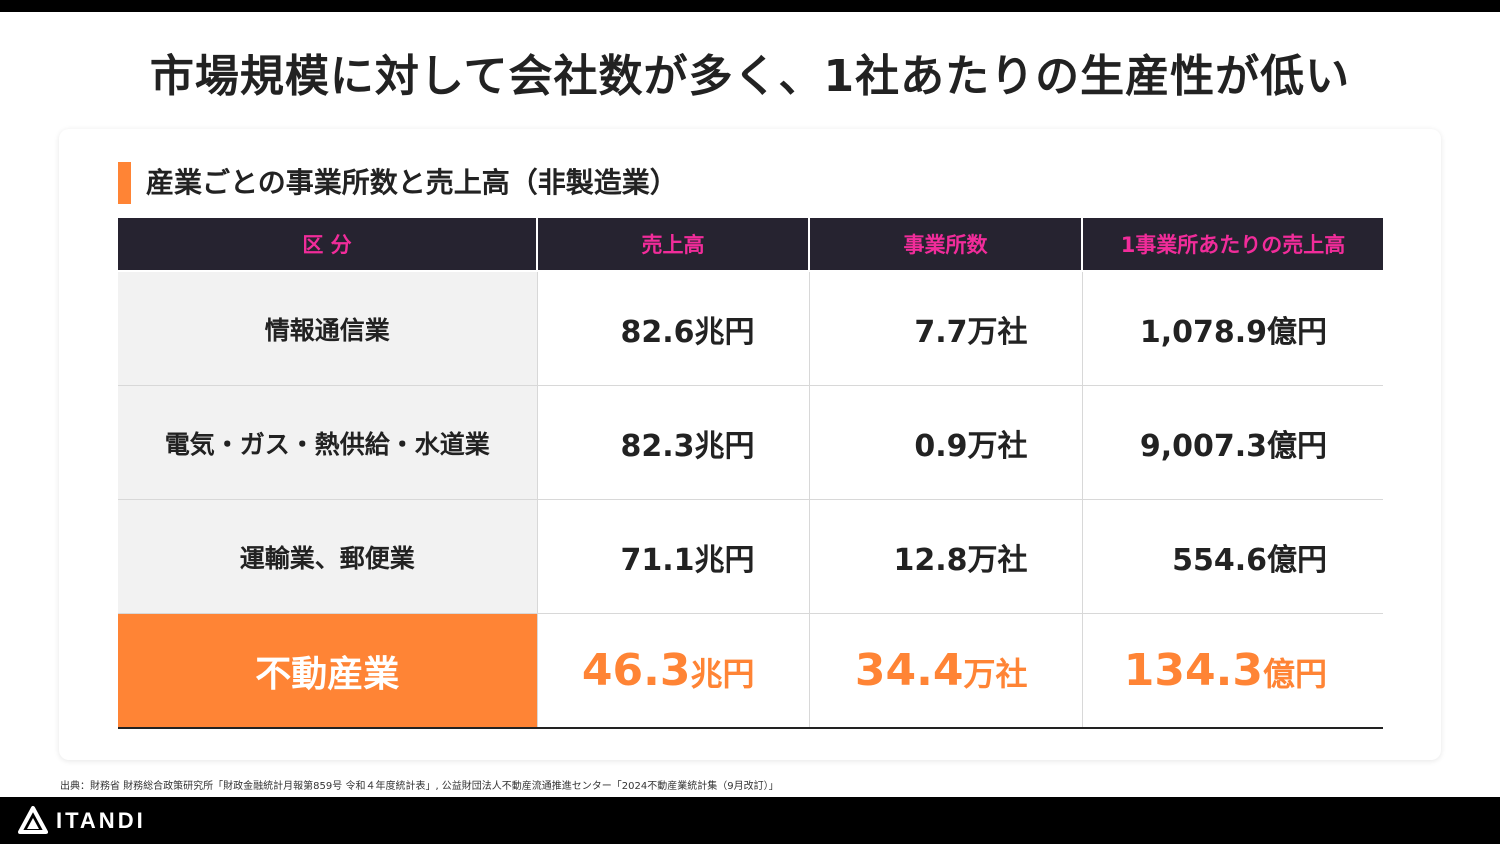  I want to click on highlight-sales-number: 46.3, so click(636, 670).